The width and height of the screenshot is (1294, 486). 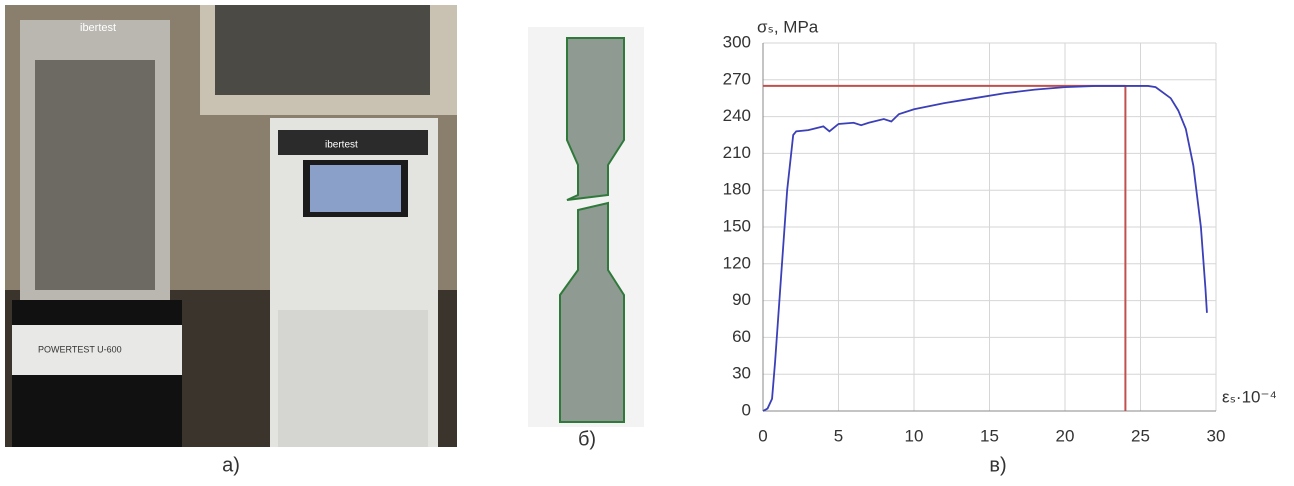 What do you see at coordinates (741, 336) in the screenshot?
I see `y-tick-label: 60` at bounding box center [741, 336].